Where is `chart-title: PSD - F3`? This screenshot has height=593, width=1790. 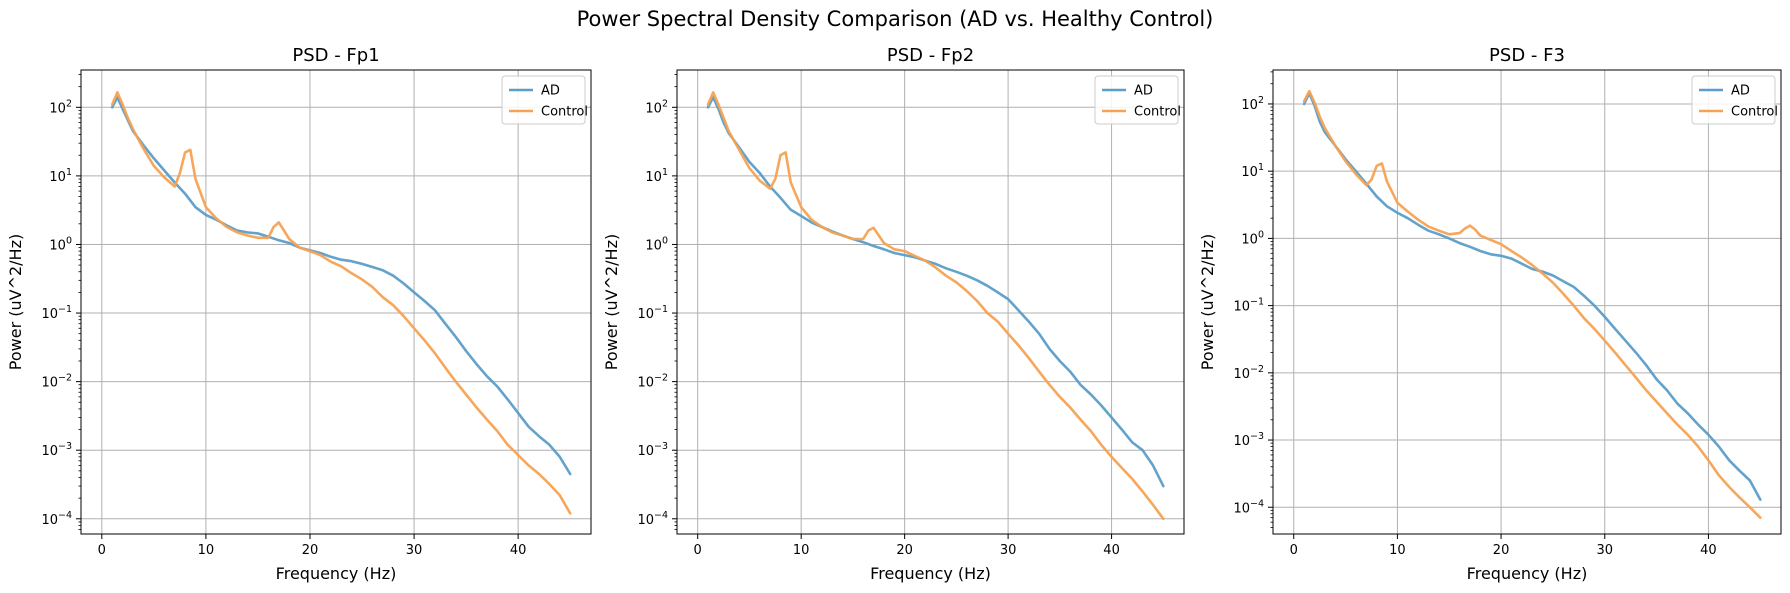
chart-title: PSD - F3 is located at coordinates (1527, 55).